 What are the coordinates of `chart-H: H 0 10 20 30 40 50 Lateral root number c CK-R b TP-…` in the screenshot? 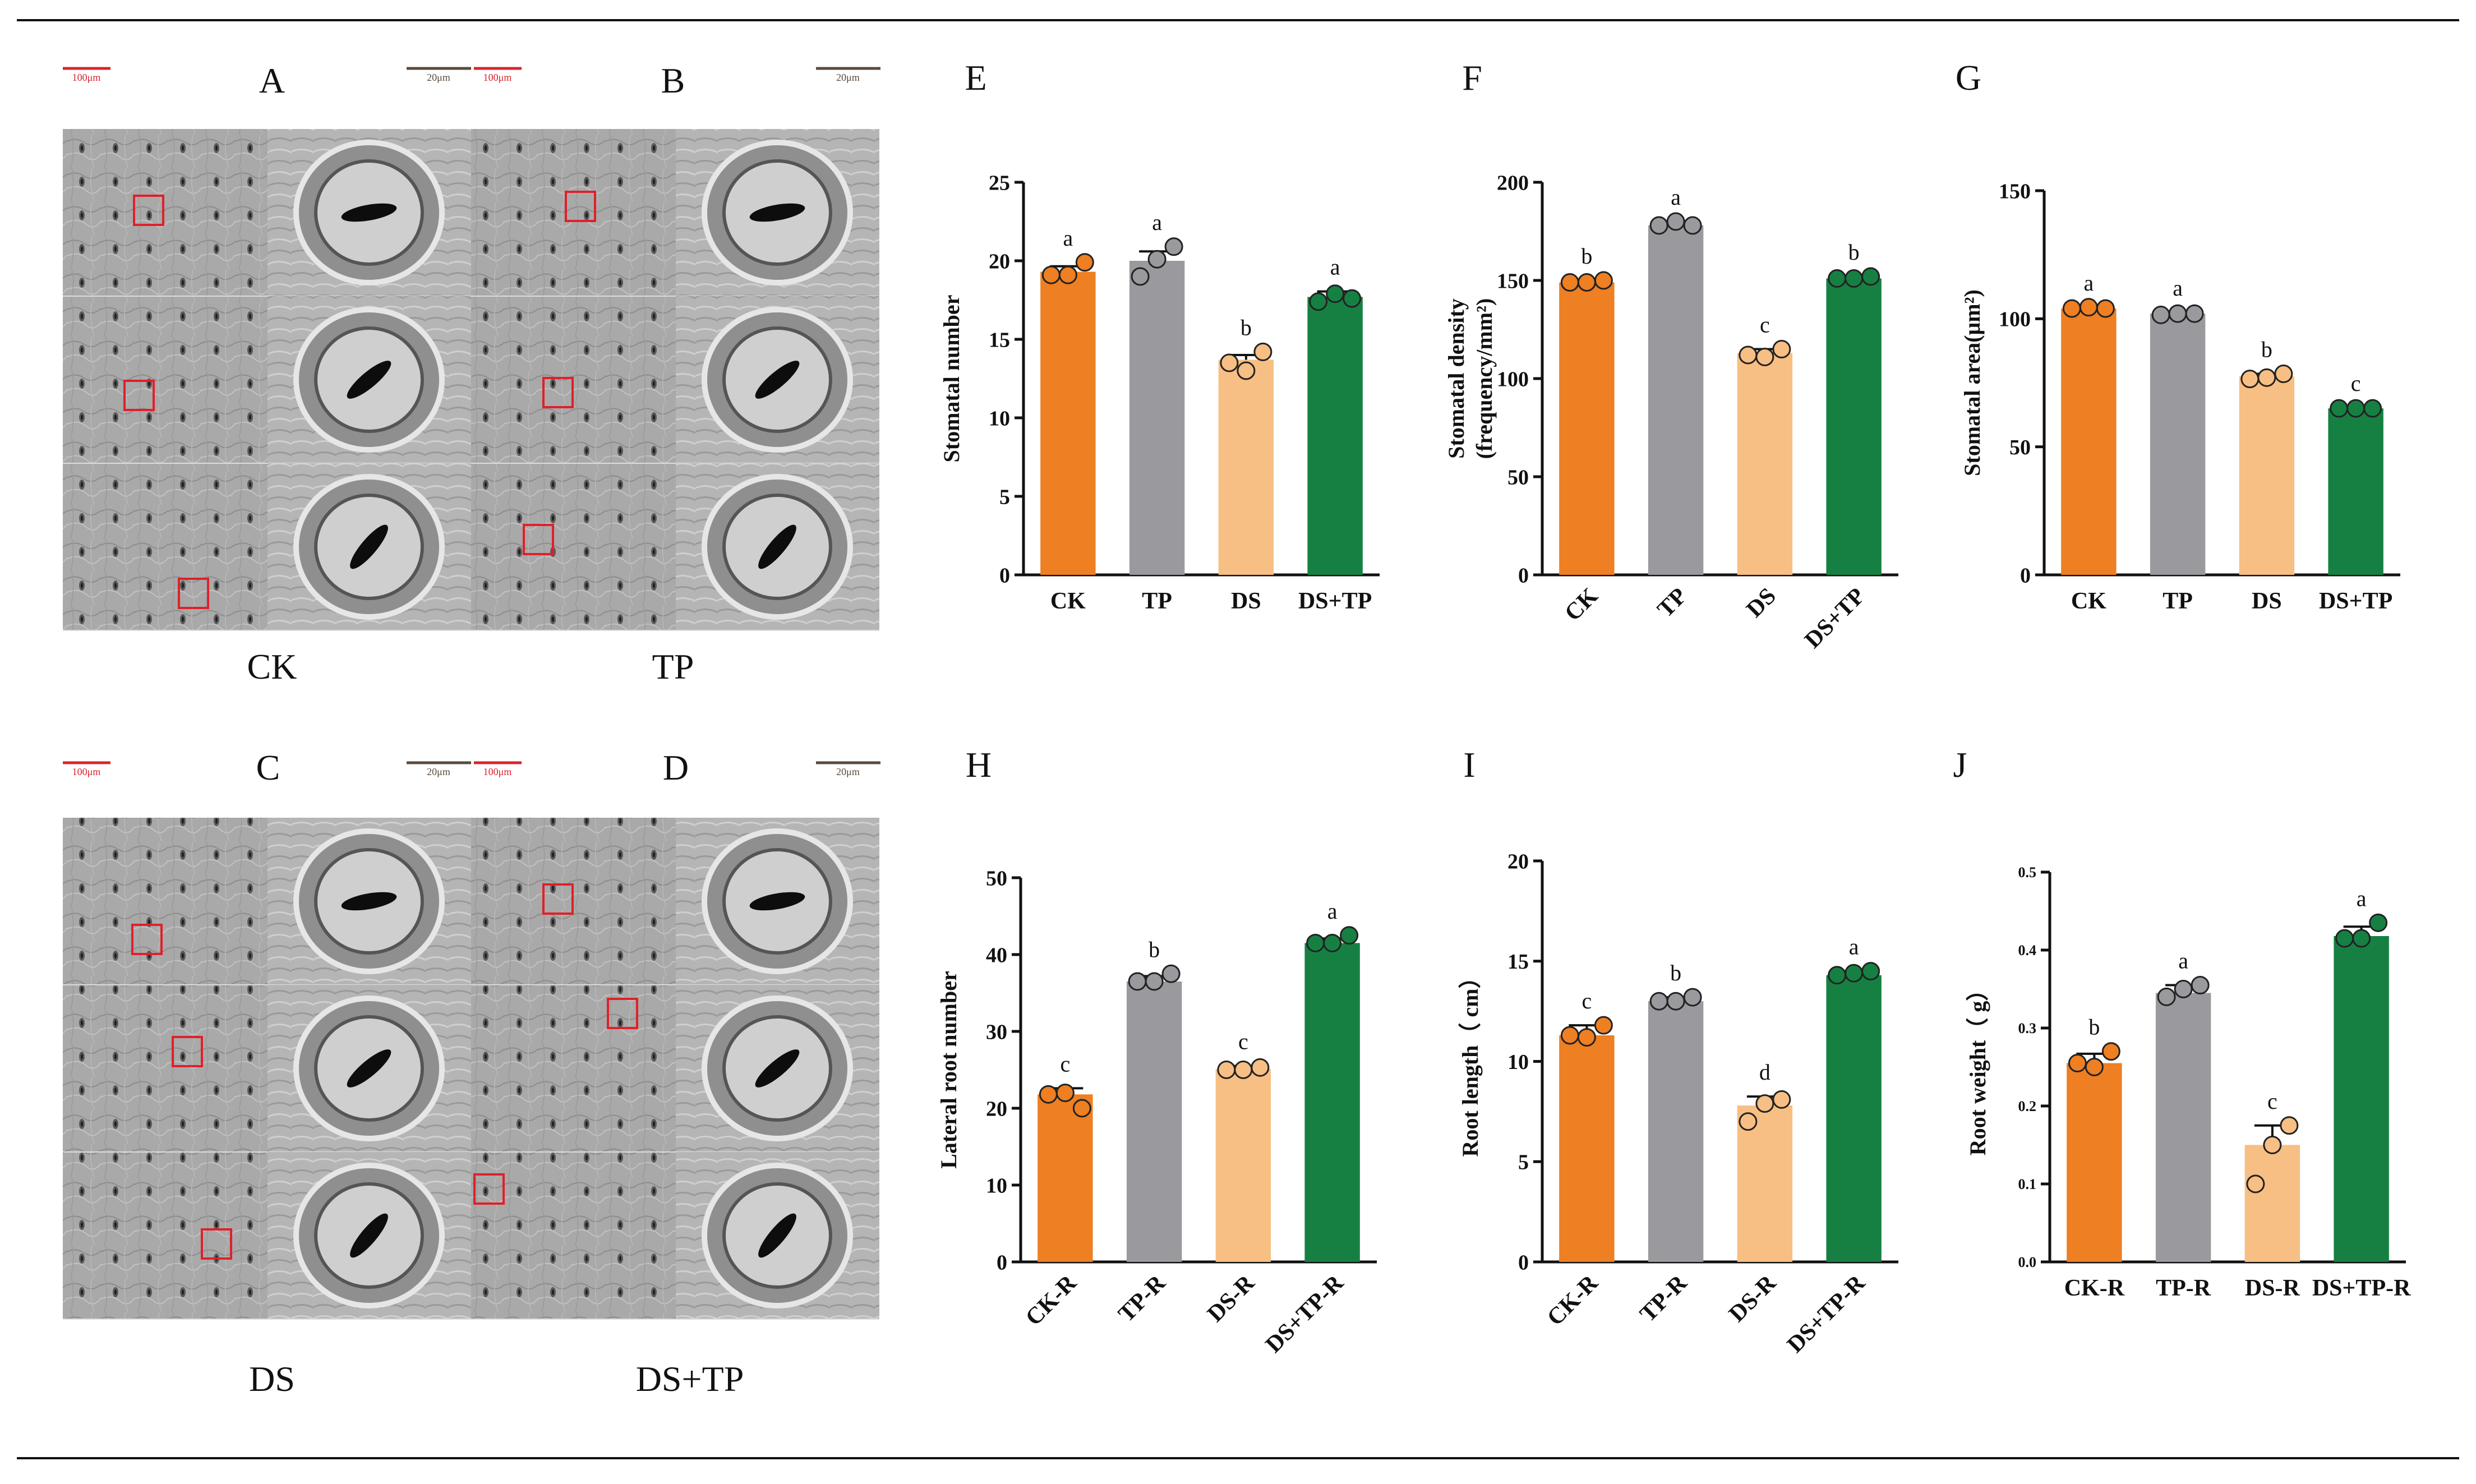 It's located at (1156, 1051).